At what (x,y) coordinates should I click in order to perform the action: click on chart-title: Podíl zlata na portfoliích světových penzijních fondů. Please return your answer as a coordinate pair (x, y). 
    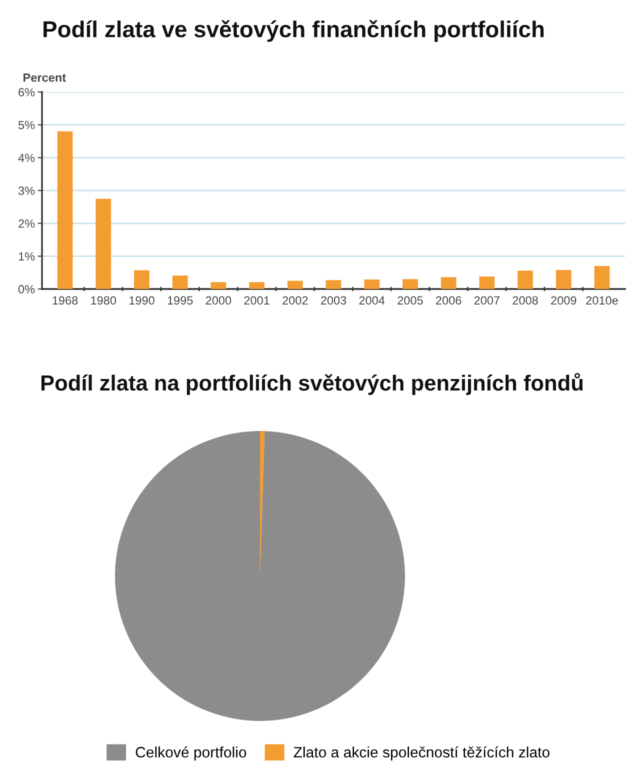
    Looking at the image, I should click on (312, 384).